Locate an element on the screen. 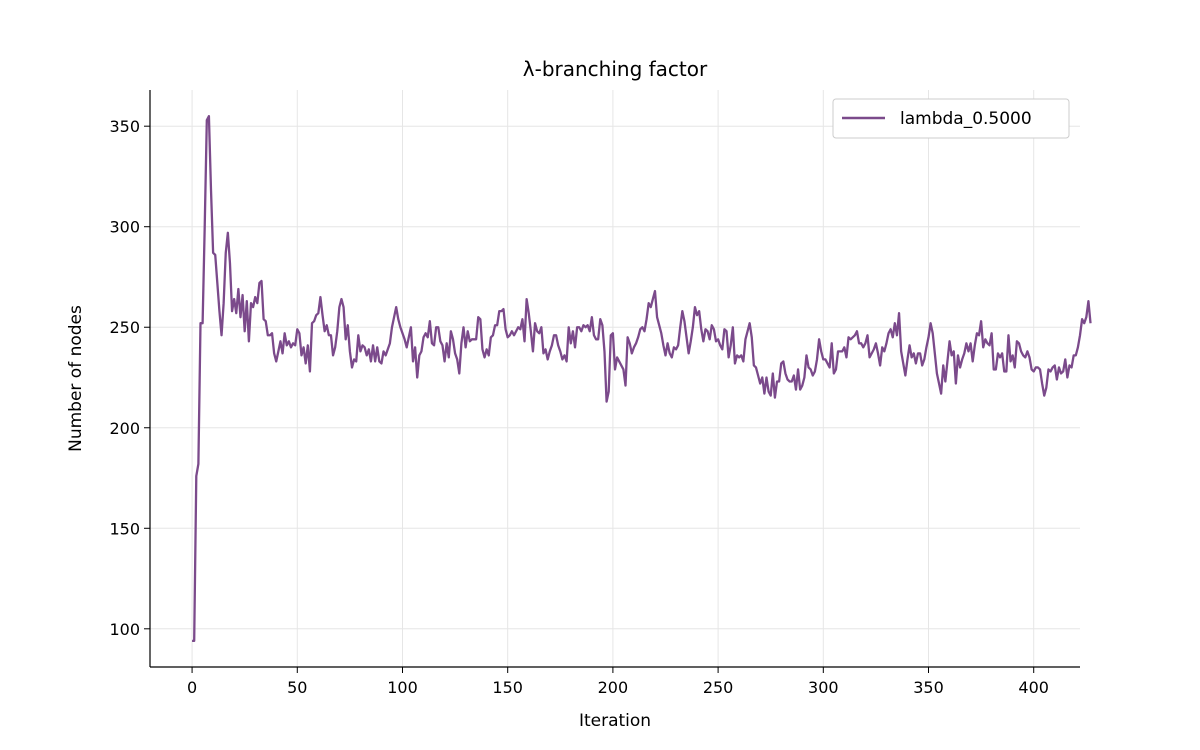 The image size is (1200, 750). x-axis-label: Iteration is located at coordinates (615, 721).